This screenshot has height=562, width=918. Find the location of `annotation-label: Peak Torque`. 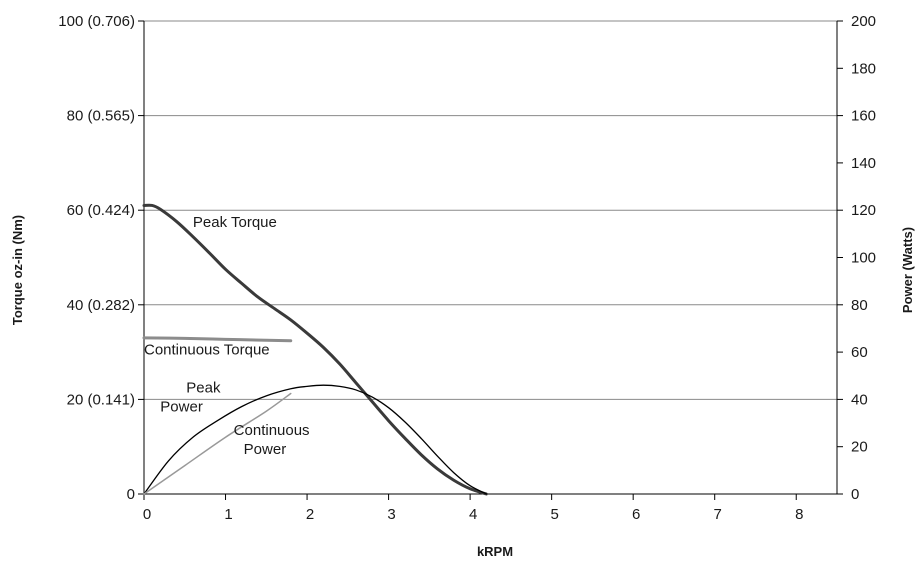

annotation-label: Peak Torque is located at coordinates (235, 222).